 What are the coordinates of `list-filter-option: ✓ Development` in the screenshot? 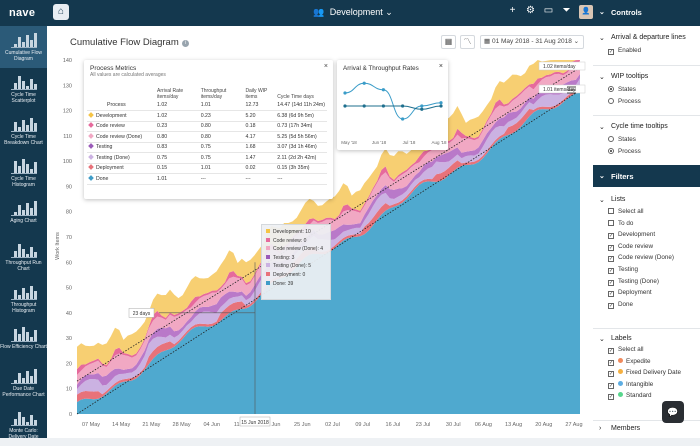 It's located at (646, 235).